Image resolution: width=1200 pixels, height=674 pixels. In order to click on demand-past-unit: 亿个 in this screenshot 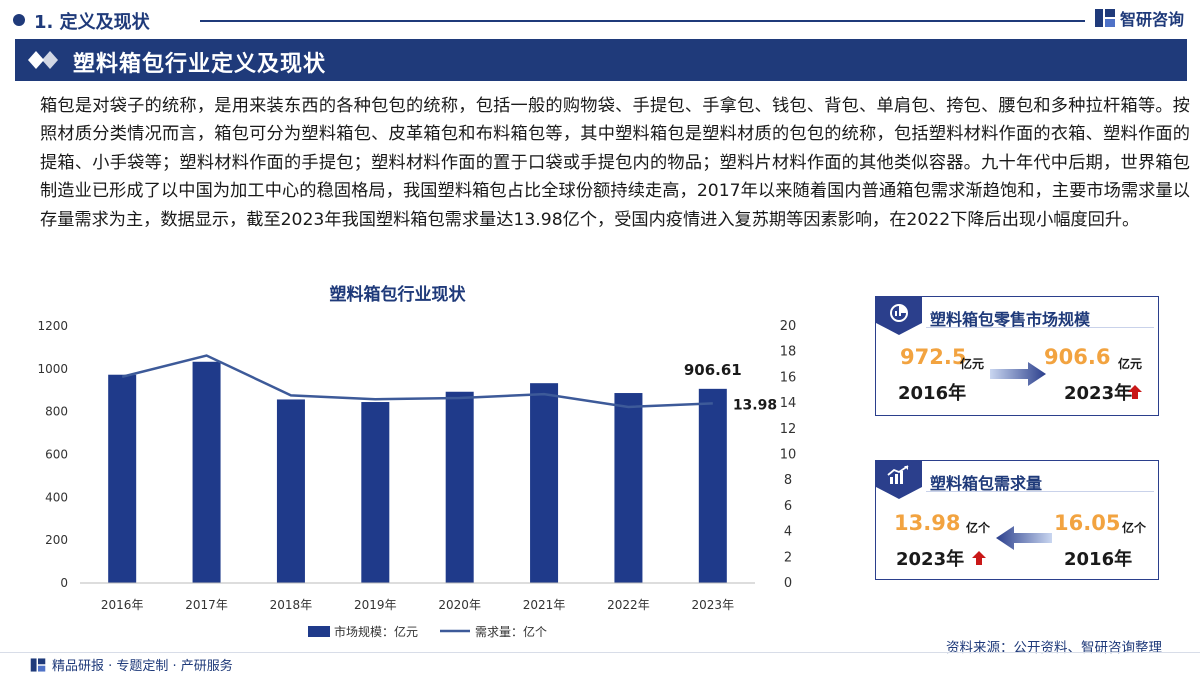, I will do `click(1134, 528)`.